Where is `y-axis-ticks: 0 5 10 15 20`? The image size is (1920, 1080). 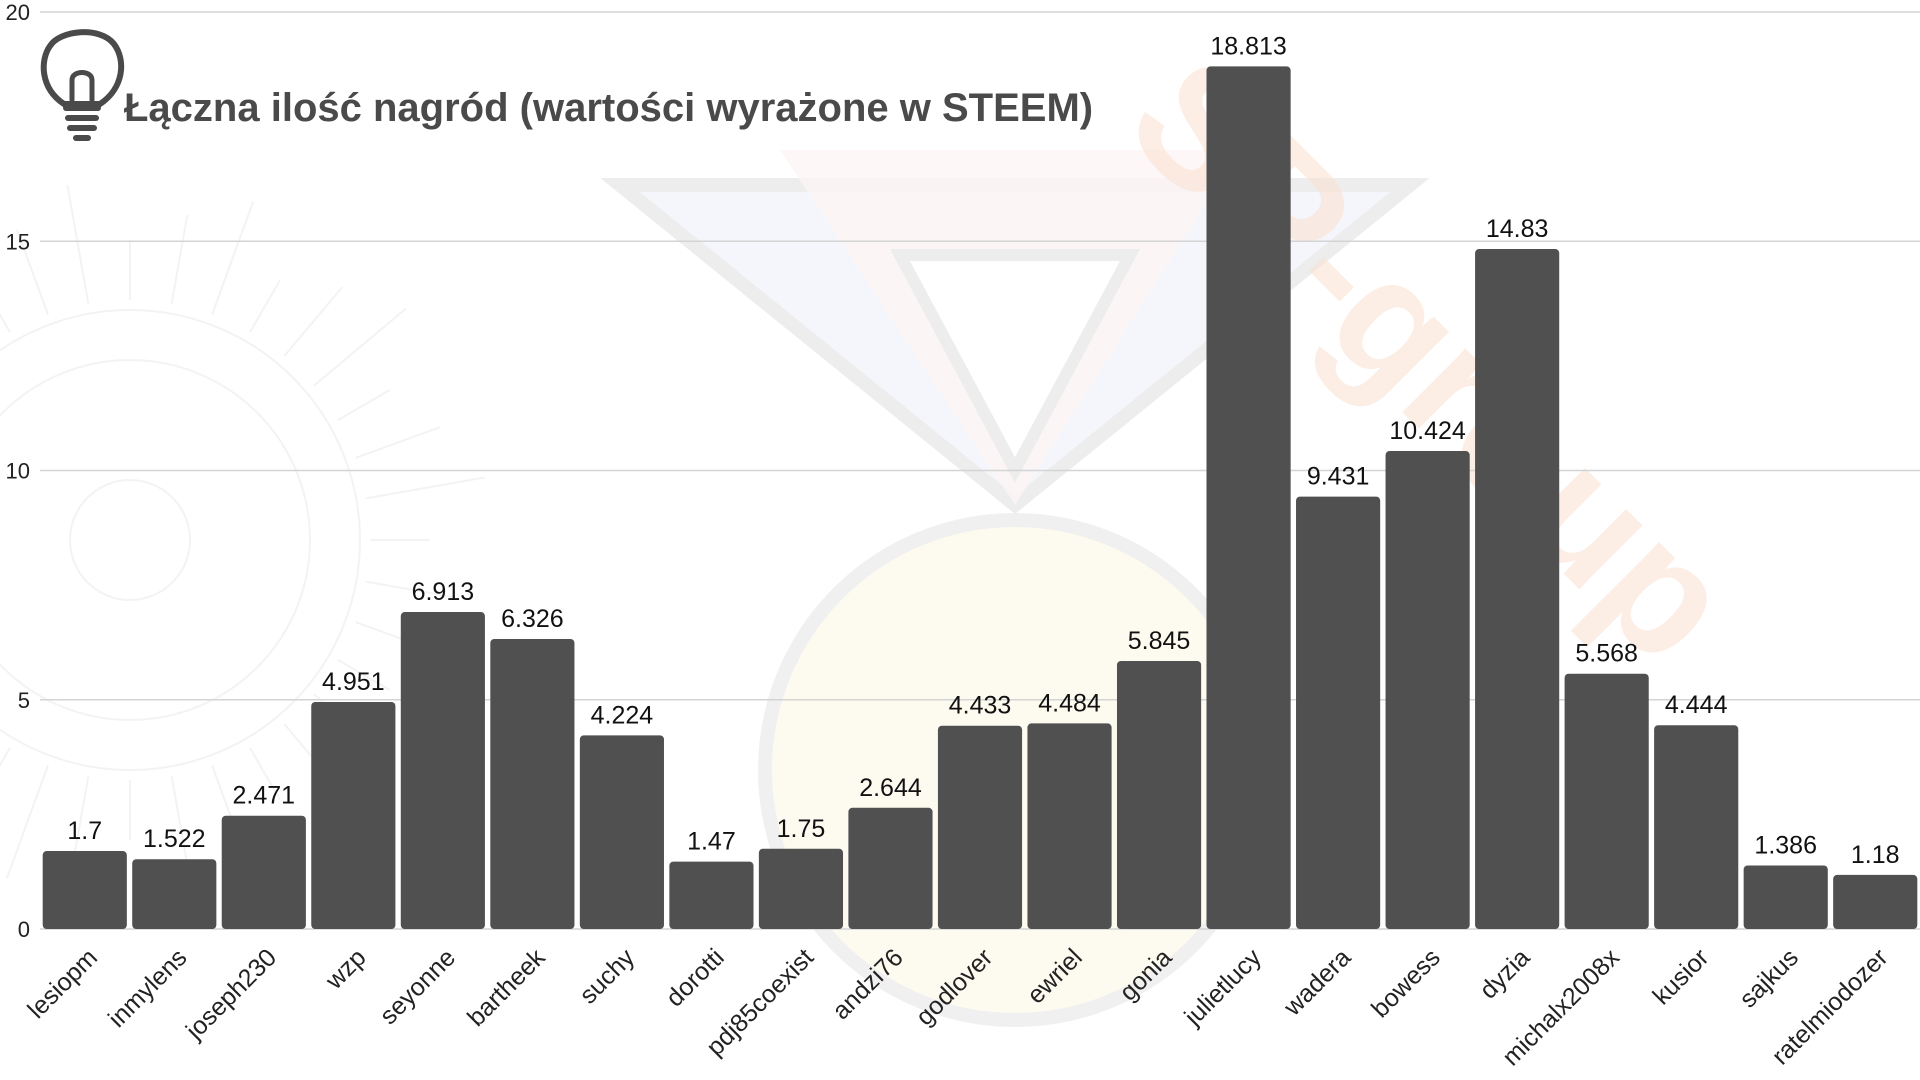 y-axis-ticks: 0 5 10 15 20 is located at coordinates (18, 471).